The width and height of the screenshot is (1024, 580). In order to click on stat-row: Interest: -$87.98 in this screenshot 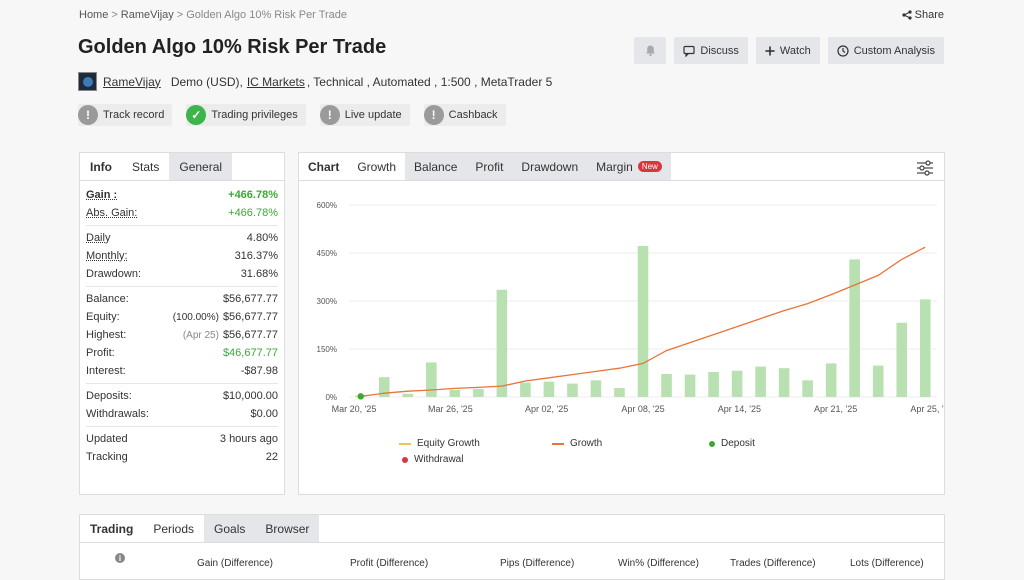, I will do `click(182, 371)`.